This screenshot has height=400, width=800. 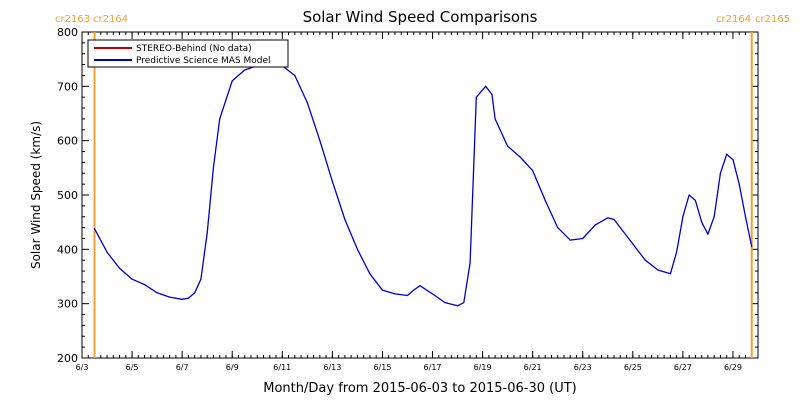 I want to click on y-tick-label: 800, so click(x=67, y=32).